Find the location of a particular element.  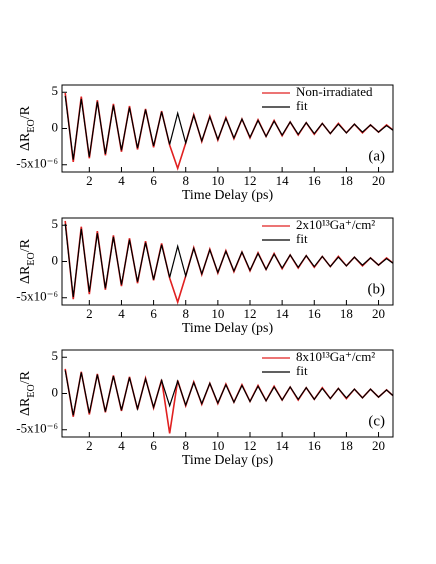

legend-label: Non-irradiated is located at coordinates (334, 91).